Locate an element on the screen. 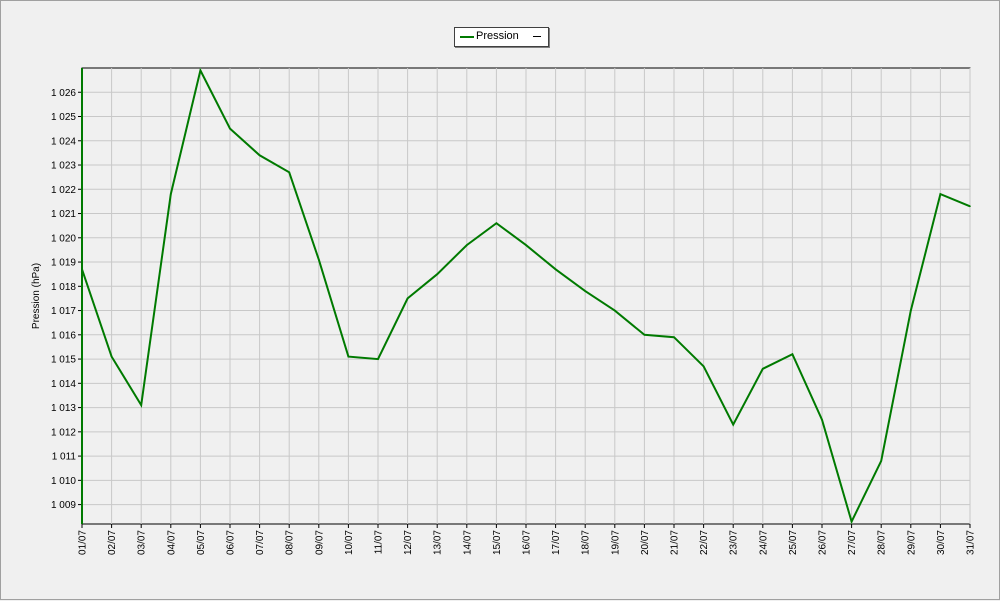 The image size is (1000, 601). x-tick-label: 12/07 is located at coordinates (408, 542).